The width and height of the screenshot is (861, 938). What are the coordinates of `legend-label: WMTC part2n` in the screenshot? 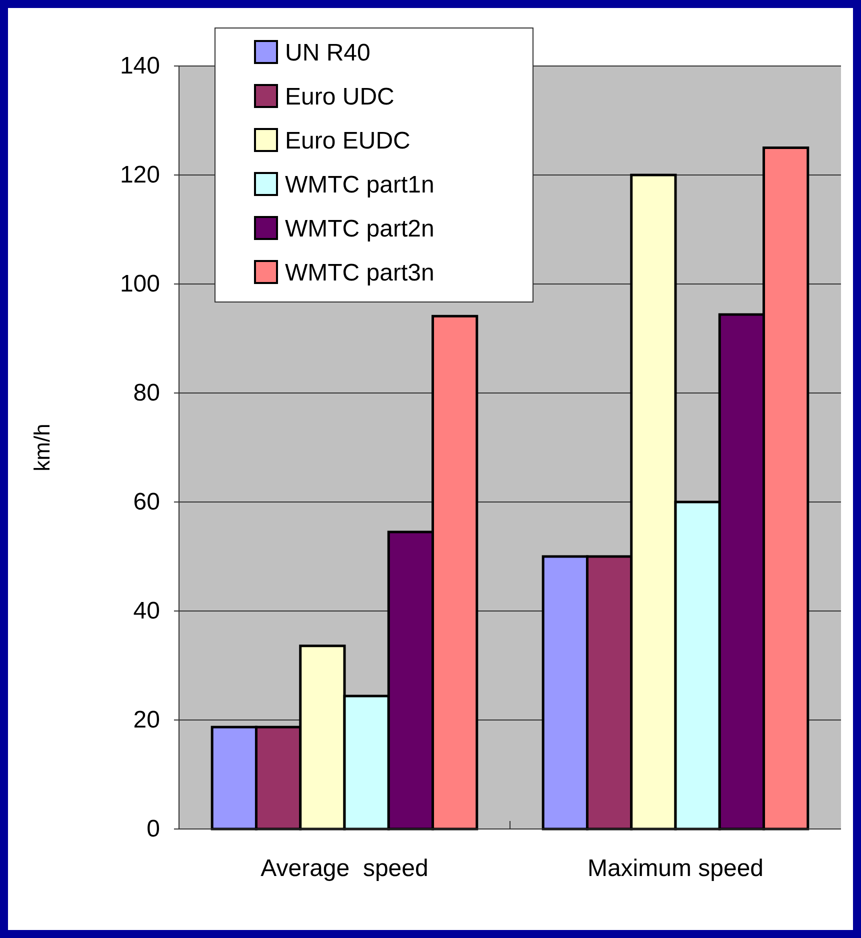 It's located at (359, 228).